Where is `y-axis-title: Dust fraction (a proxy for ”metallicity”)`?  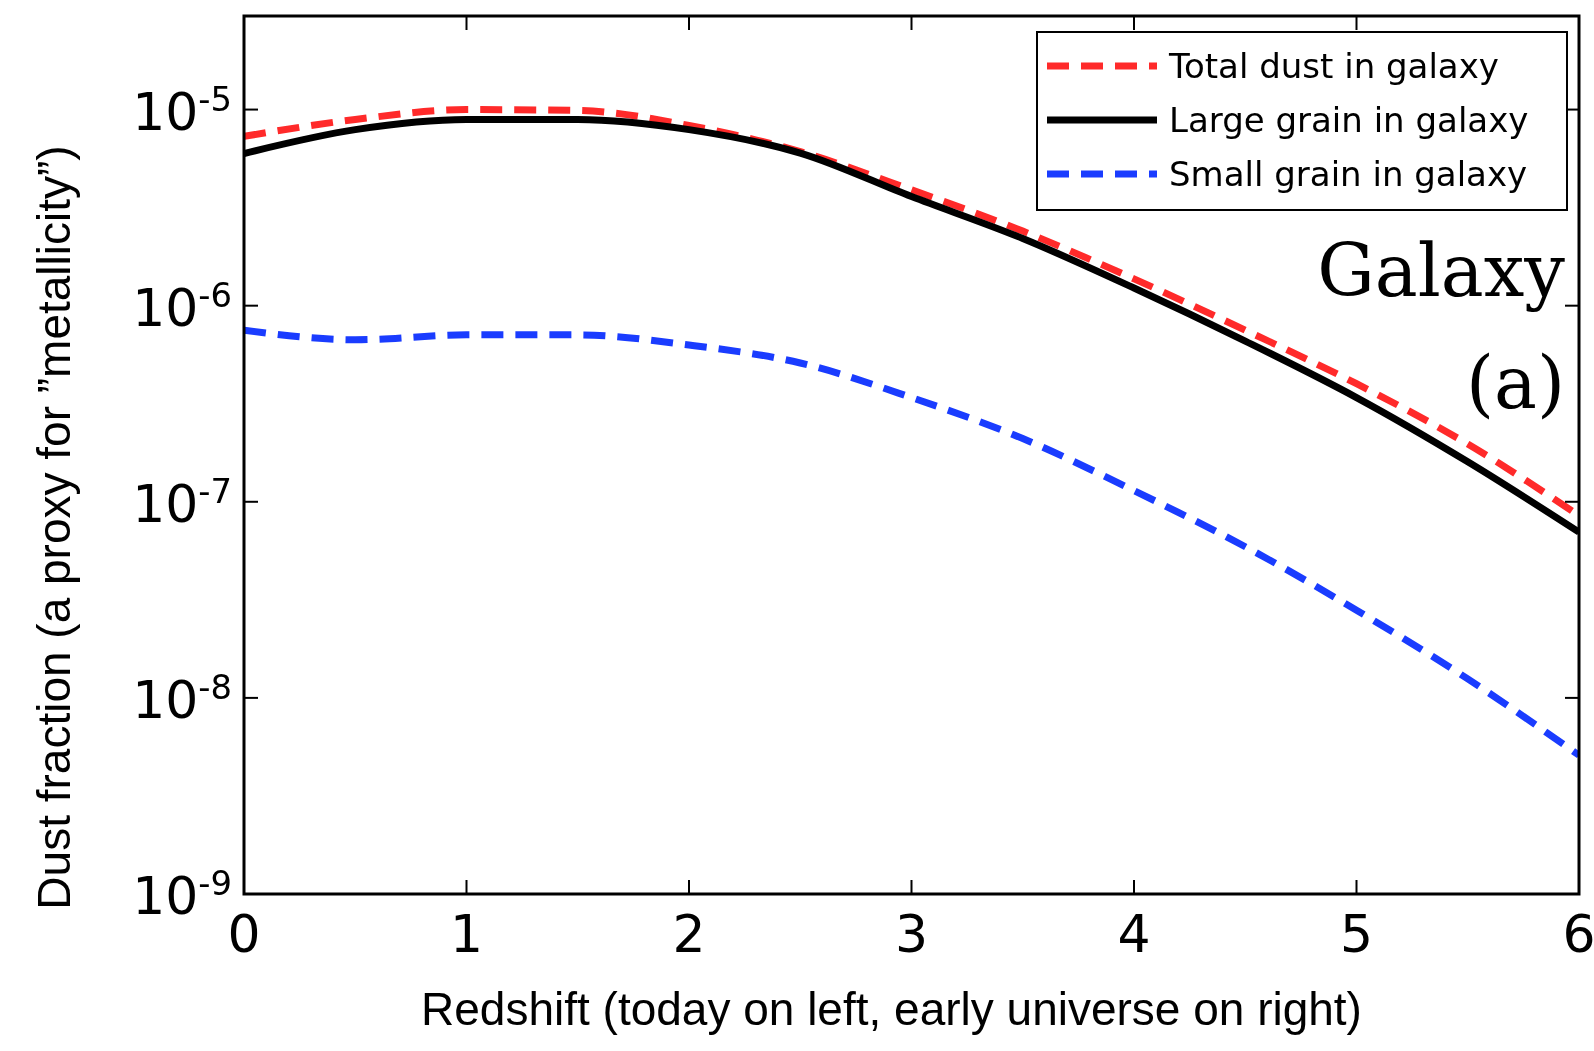 y-axis-title: Dust fraction (a proxy for ”metallicity”) is located at coordinates (54, 527).